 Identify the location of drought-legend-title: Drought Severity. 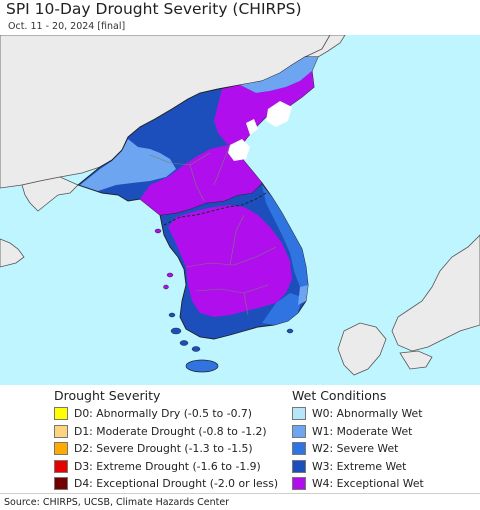
(107, 395).